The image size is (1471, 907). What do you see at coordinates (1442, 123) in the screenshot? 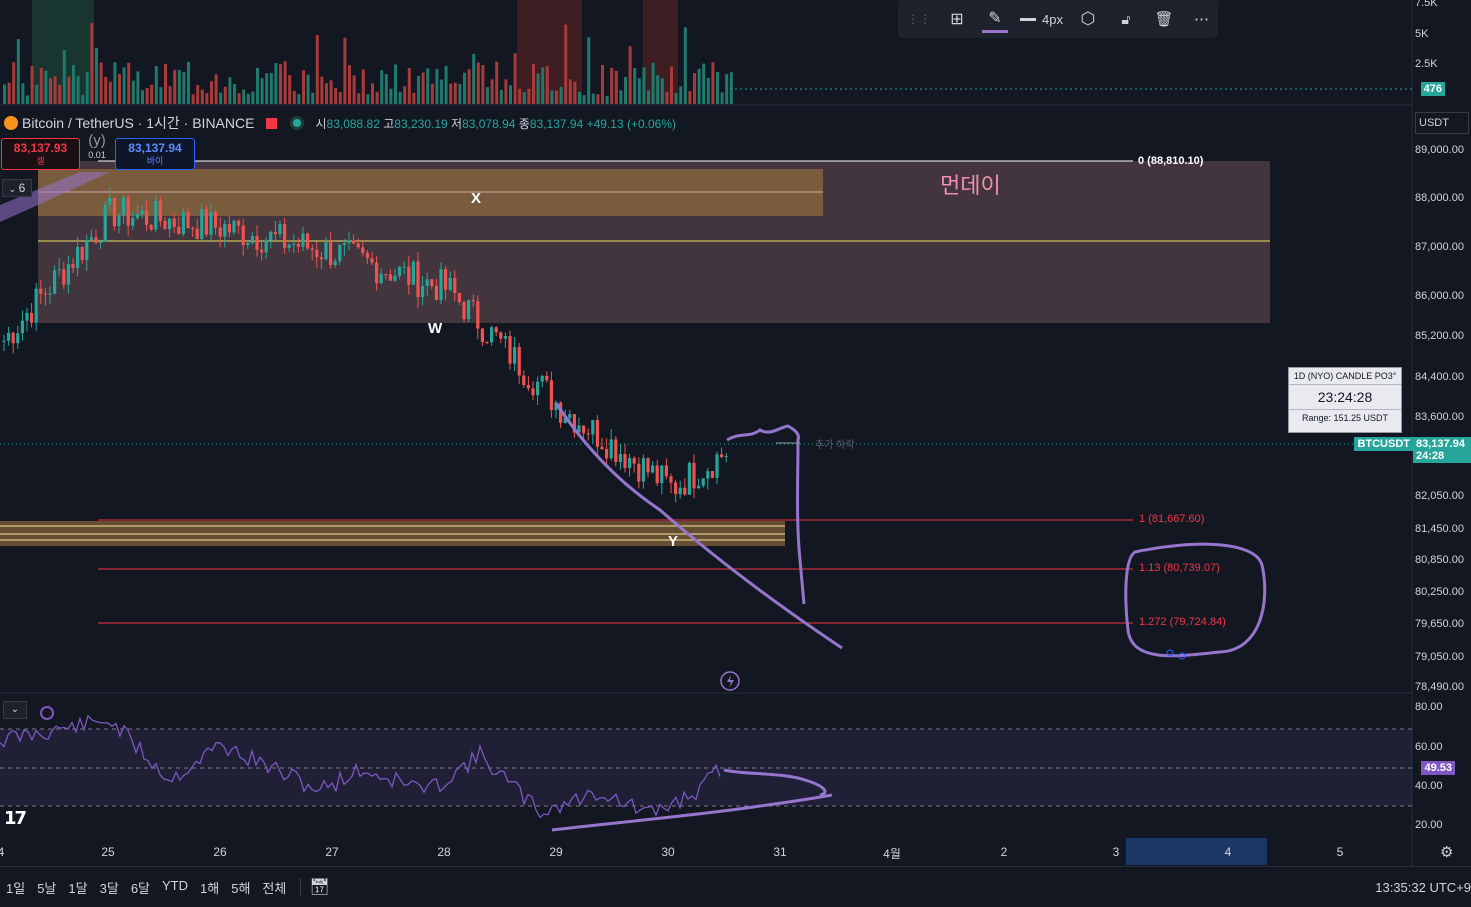
I see `currency-selector: USDT` at bounding box center [1442, 123].